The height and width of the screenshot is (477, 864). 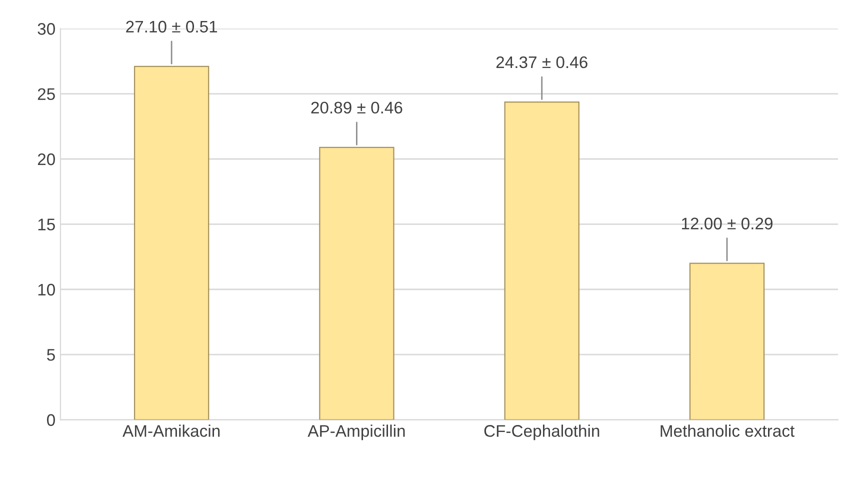 What do you see at coordinates (727, 224) in the screenshot?
I see `data-label: 12.00 ± 0.29` at bounding box center [727, 224].